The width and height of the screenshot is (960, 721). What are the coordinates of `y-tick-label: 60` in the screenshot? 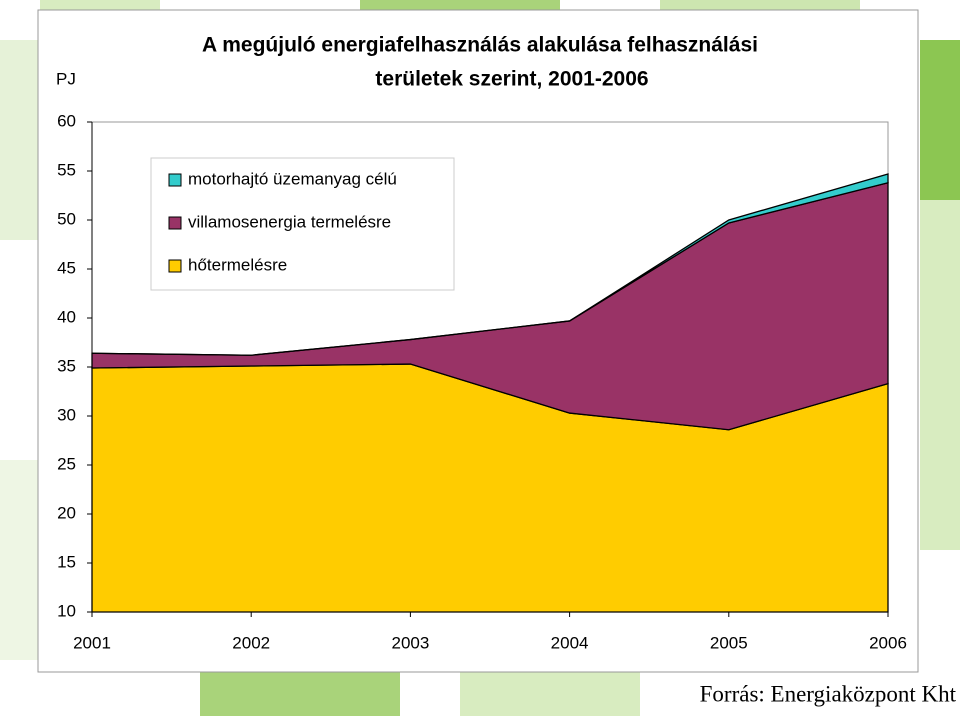 It's located at (66, 120).